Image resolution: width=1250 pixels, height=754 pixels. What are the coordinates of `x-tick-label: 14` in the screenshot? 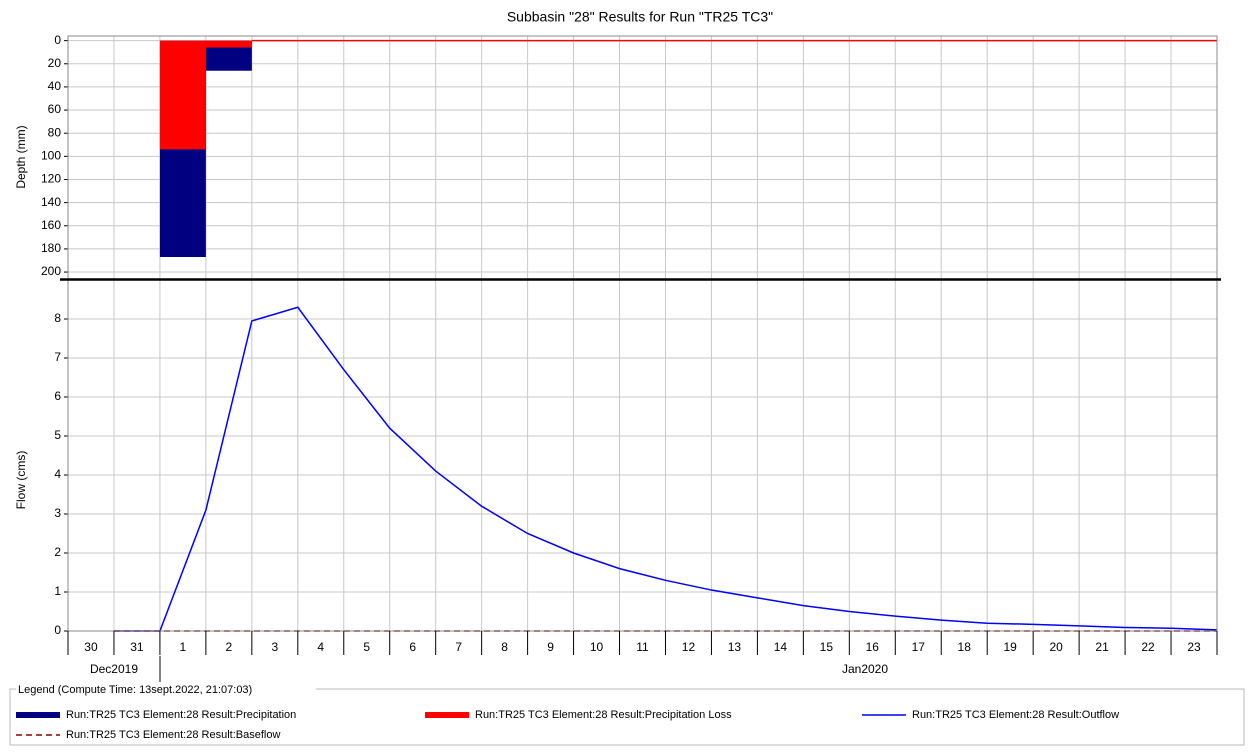 It's located at (781, 647).